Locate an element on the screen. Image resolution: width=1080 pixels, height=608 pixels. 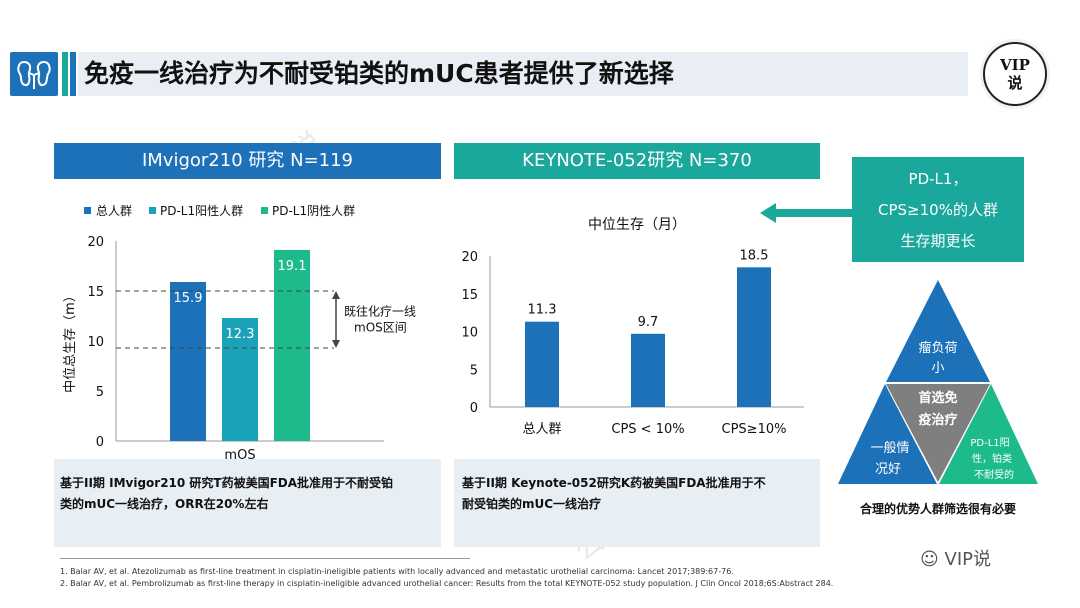
reference-arrow-up is located at coordinates (336, 295).